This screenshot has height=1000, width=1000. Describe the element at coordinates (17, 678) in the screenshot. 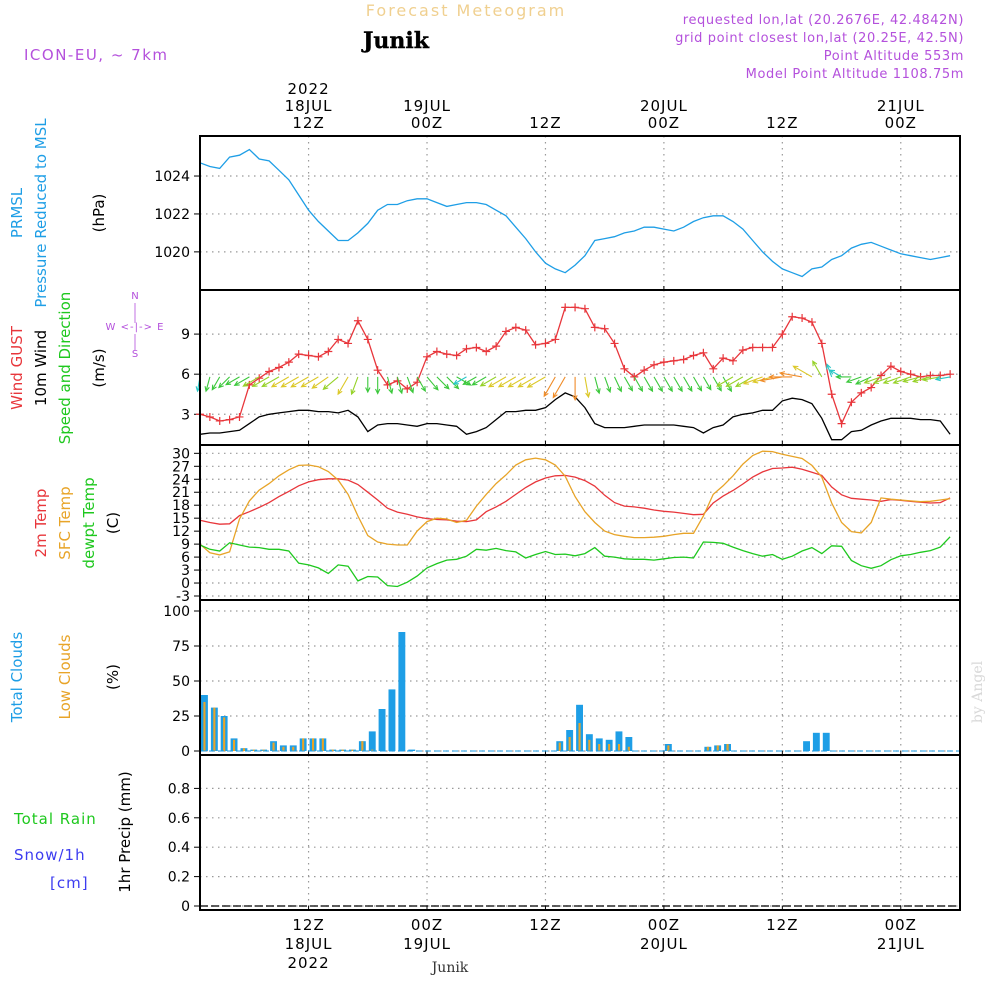

I see `axis-title: Total Clouds` at that location.